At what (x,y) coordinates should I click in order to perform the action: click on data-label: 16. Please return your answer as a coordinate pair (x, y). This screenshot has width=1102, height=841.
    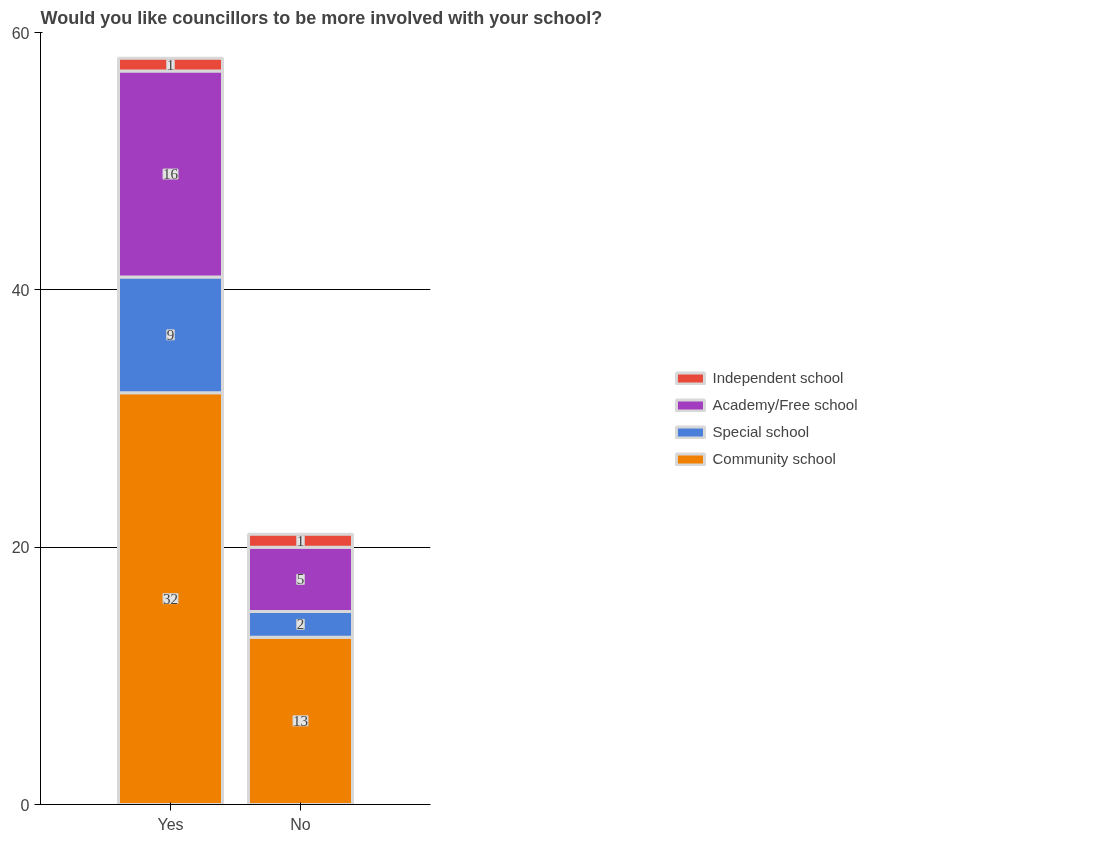
    Looking at the image, I should click on (171, 174).